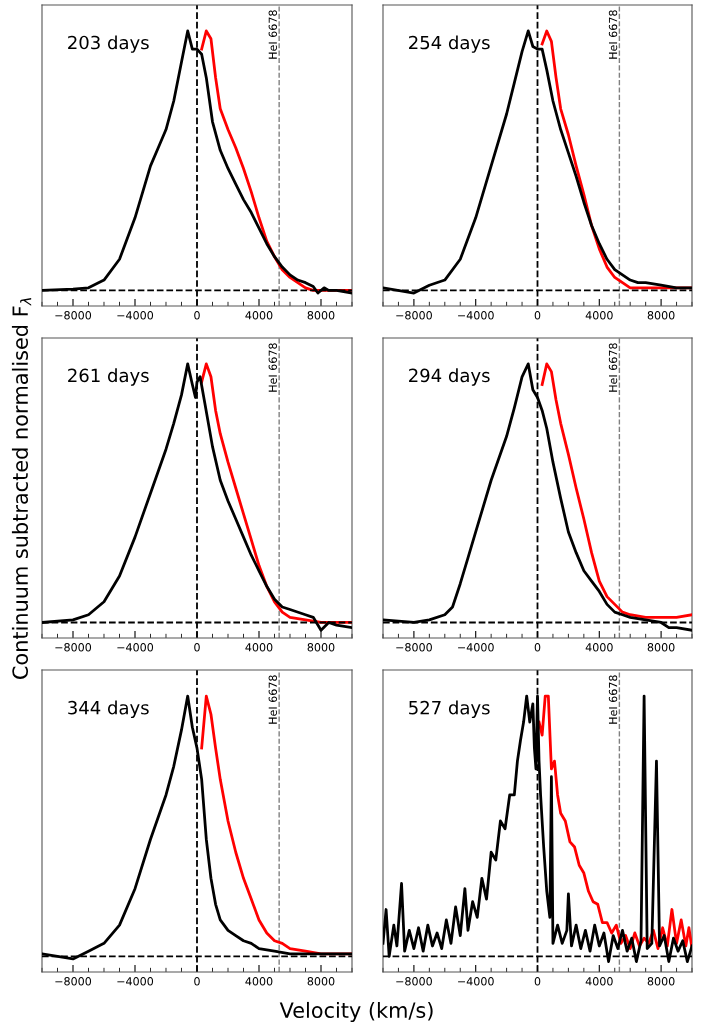 The width and height of the screenshot is (714, 1028). I want to click on chart-title: 254 days, so click(449, 44).